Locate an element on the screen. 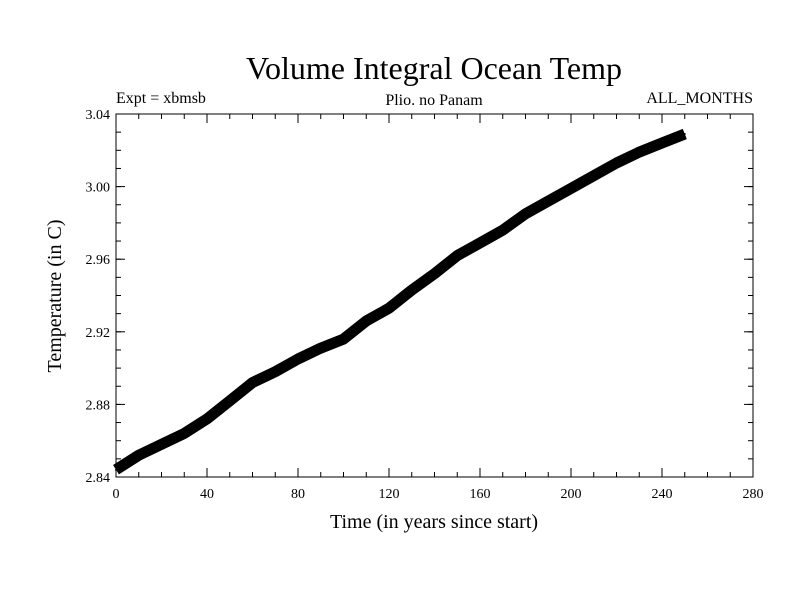 The image size is (800, 600). x-tick-label: 280 is located at coordinates (753, 494).